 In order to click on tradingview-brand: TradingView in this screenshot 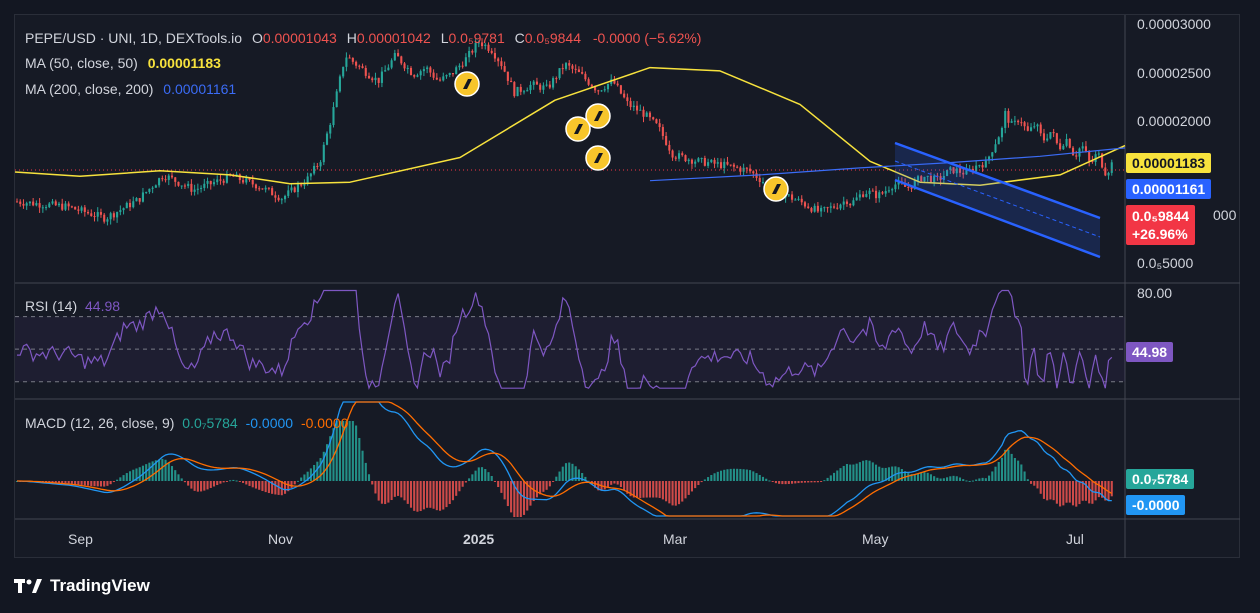, I will do `click(82, 586)`.